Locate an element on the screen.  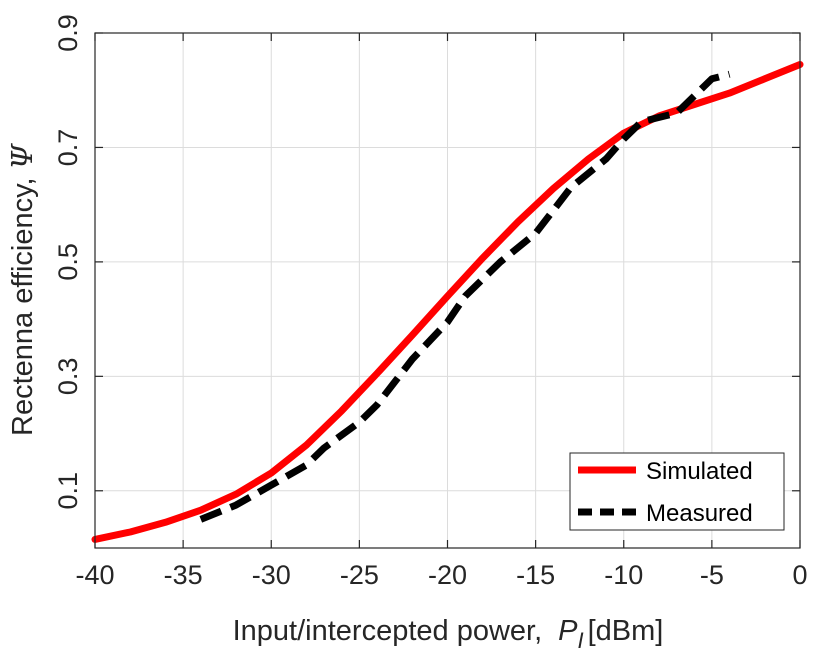
legend: Simulated Measured is located at coordinates (677, 491).